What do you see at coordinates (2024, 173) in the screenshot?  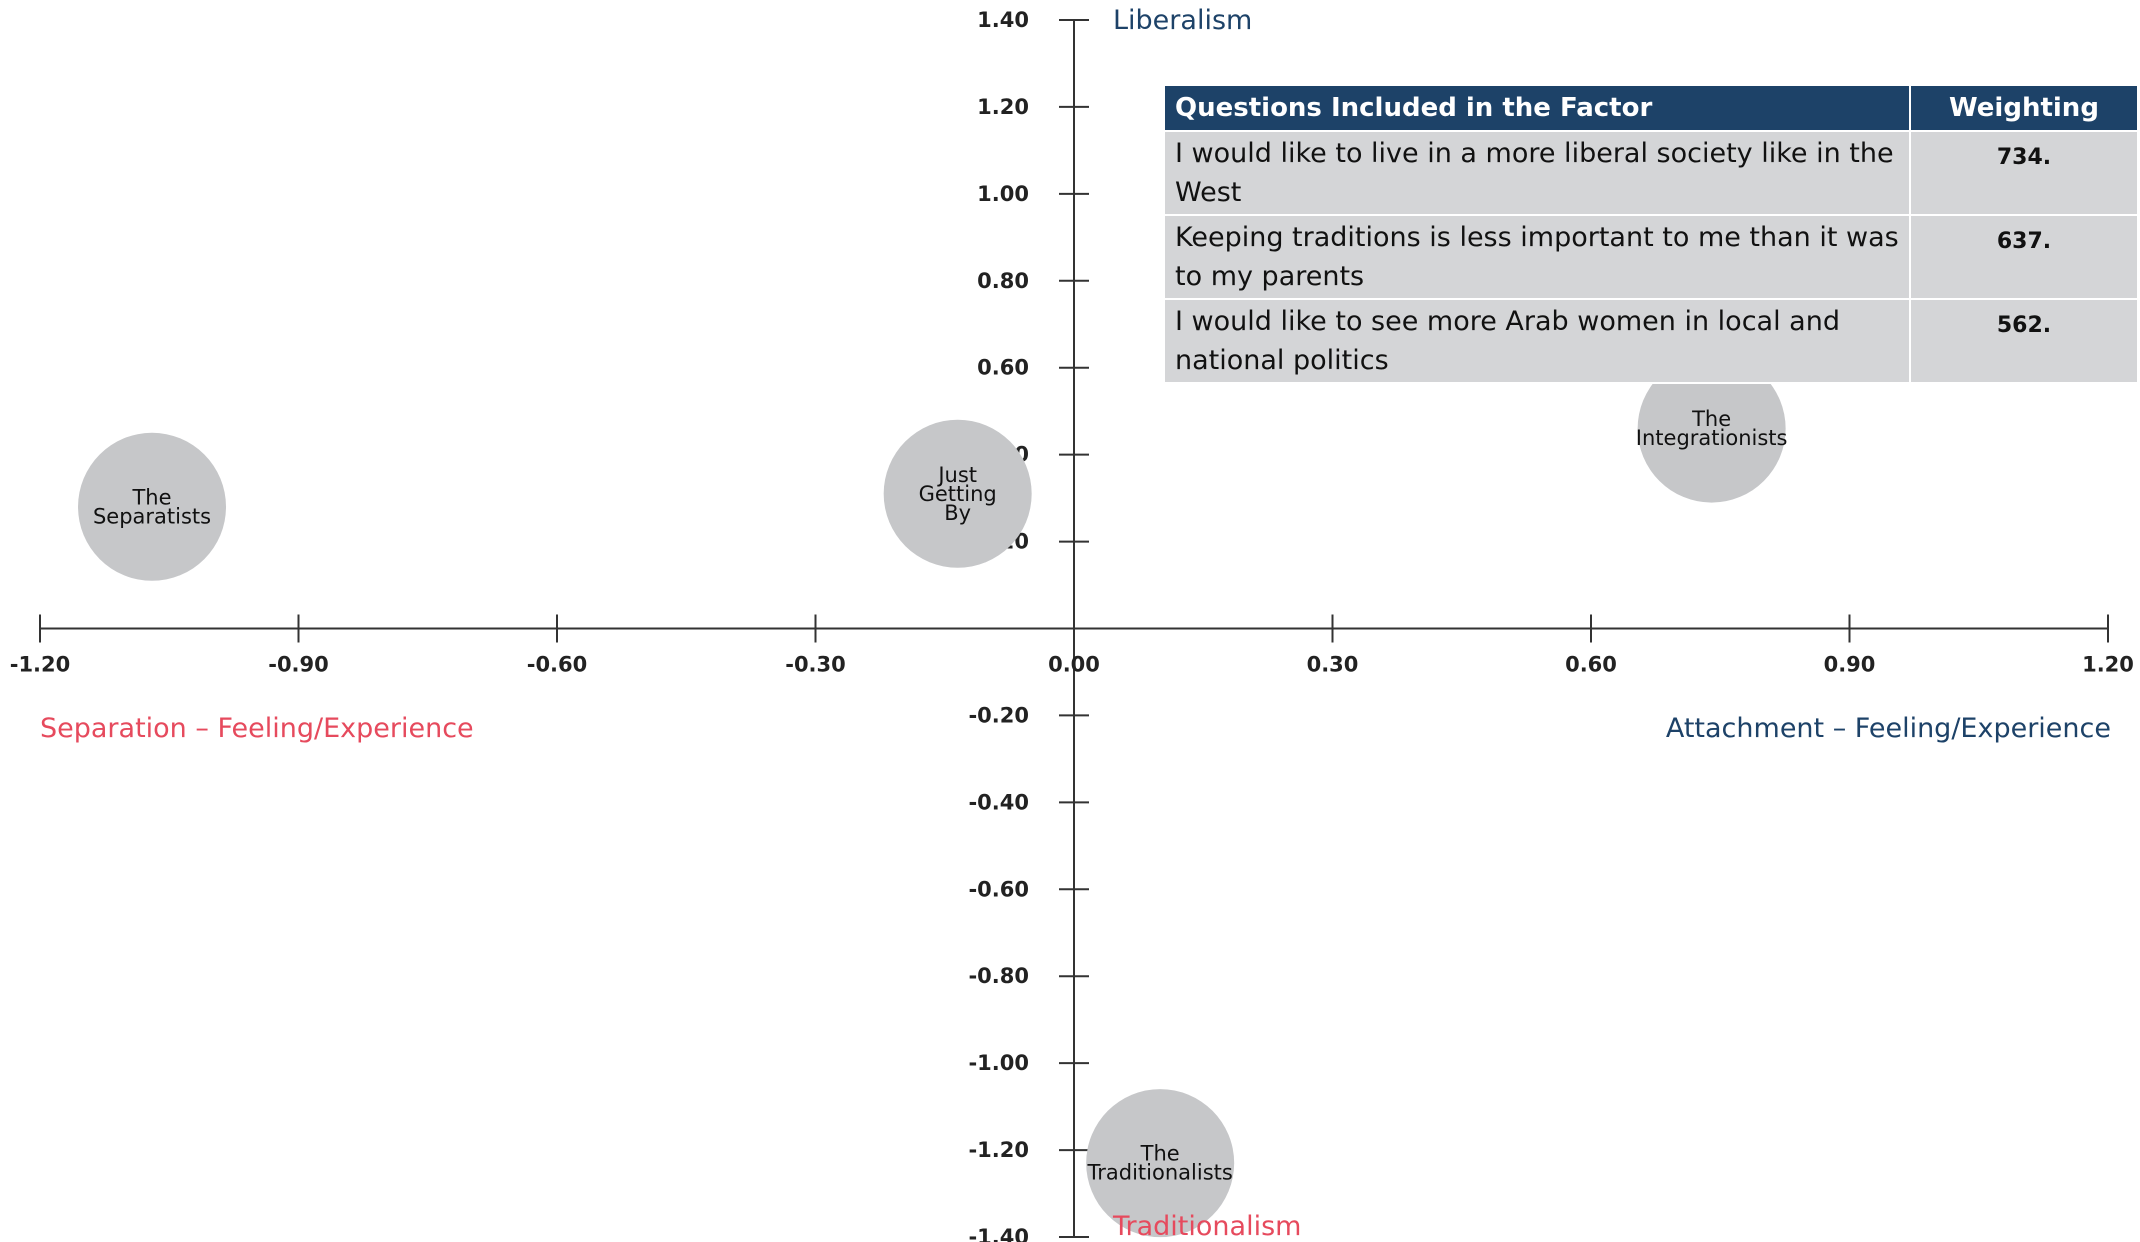 I see `weighting-cell: 734.` at bounding box center [2024, 173].